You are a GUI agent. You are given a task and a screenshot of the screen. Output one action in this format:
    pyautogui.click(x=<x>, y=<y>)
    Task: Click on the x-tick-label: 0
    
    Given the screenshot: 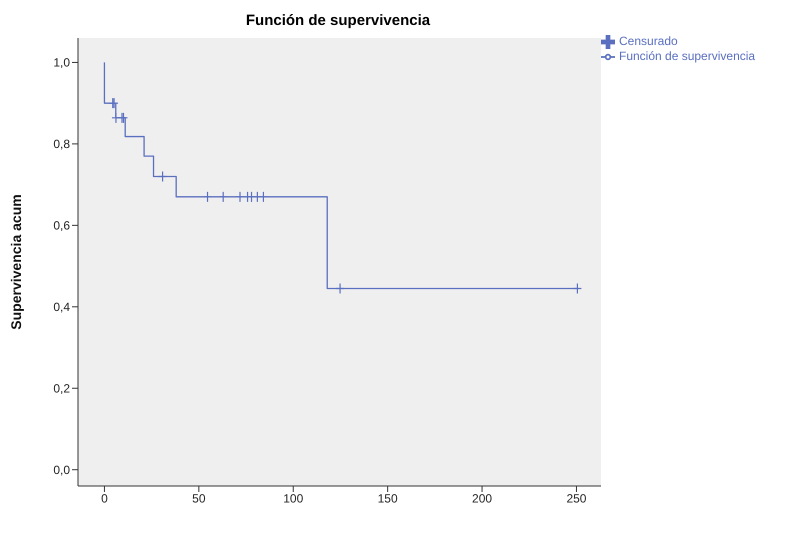 What is the action you would take?
    pyautogui.click(x=104, y=499)
    